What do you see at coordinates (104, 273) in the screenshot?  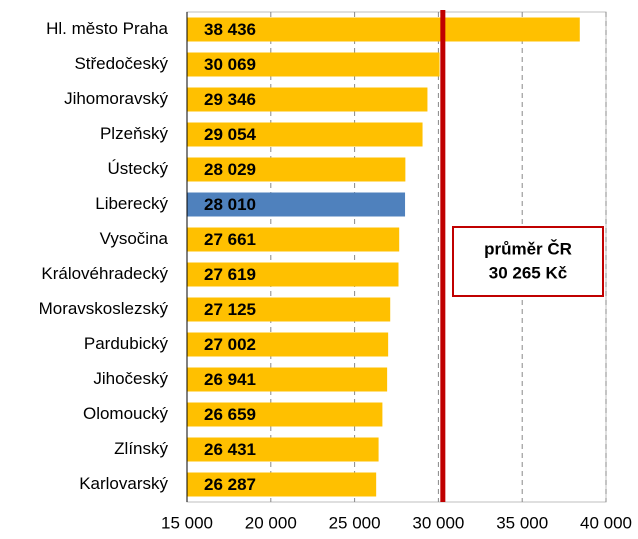 I see `y-tick-label: Královéhradecký` at bounding box center [104, 273].